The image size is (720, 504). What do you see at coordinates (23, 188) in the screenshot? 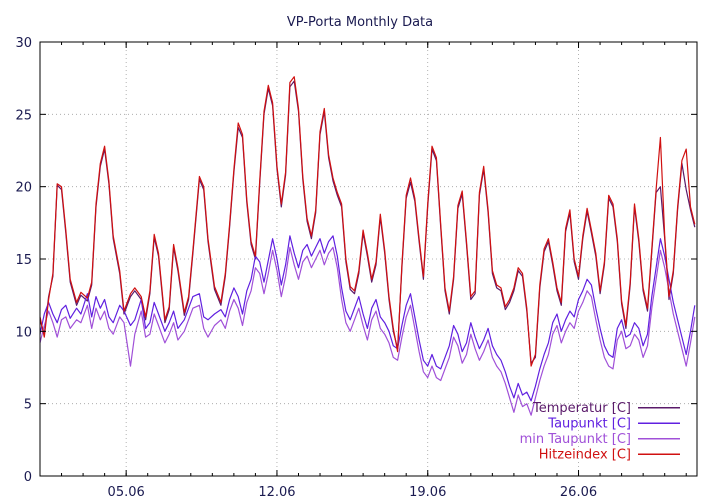
I see `y-tick-label: 20` at bounding box center [23, 188].